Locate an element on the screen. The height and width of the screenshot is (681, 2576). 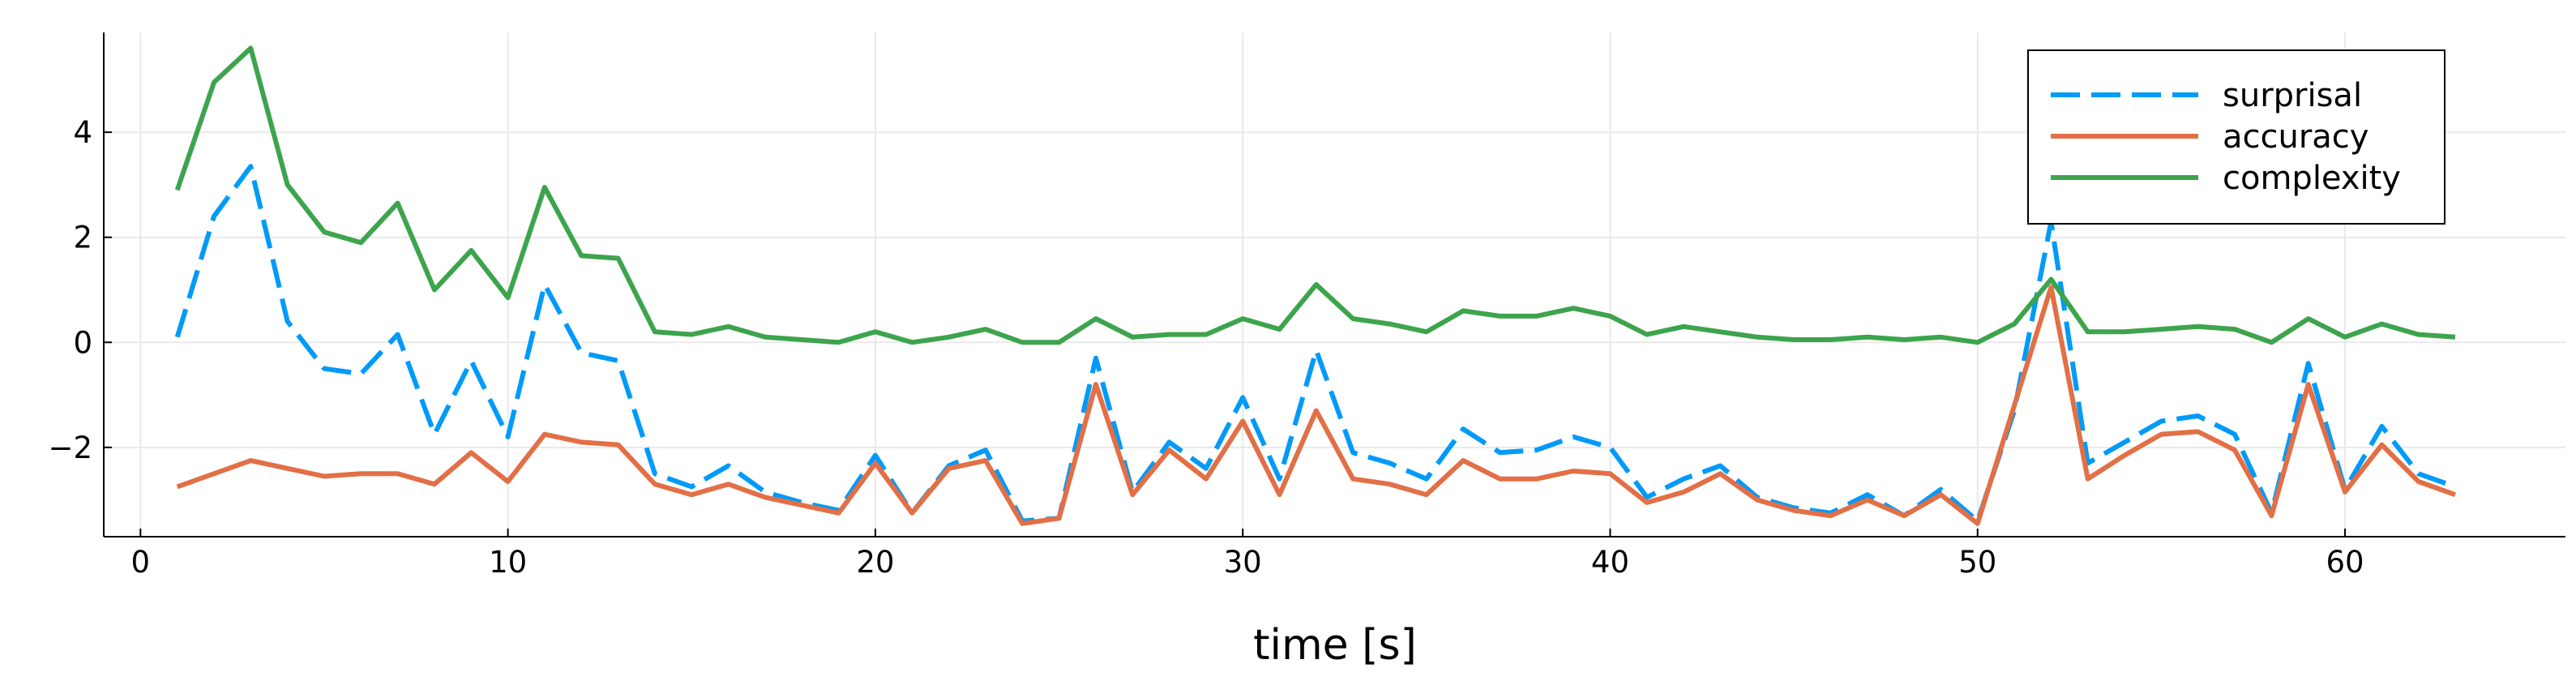
x-tick-label: 50 is located at coordinates (1977, 562).